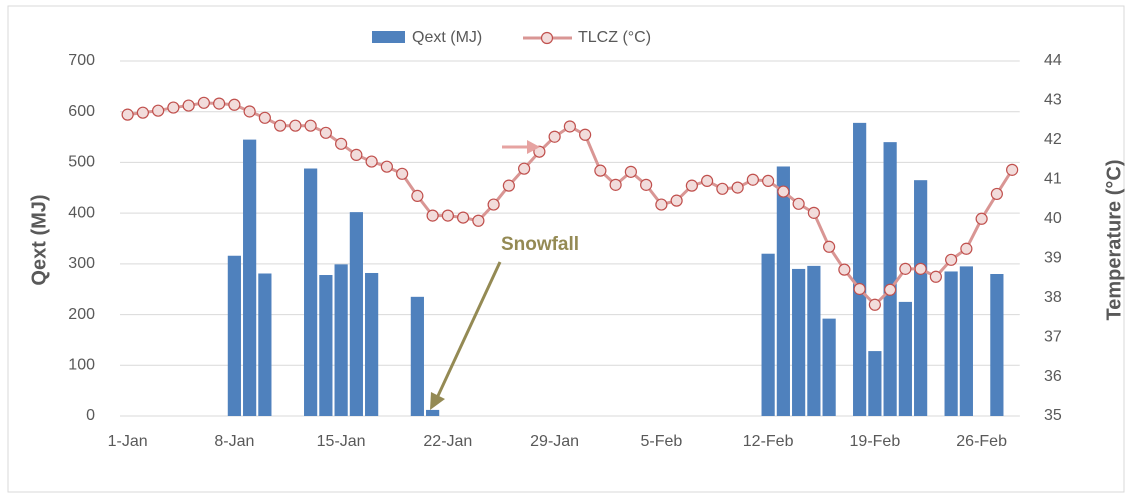  What do you see at coordinates (234, 441) in the screenshot?
I see `x-tick-label: 8-Jan` at bounding box center [234, 441].